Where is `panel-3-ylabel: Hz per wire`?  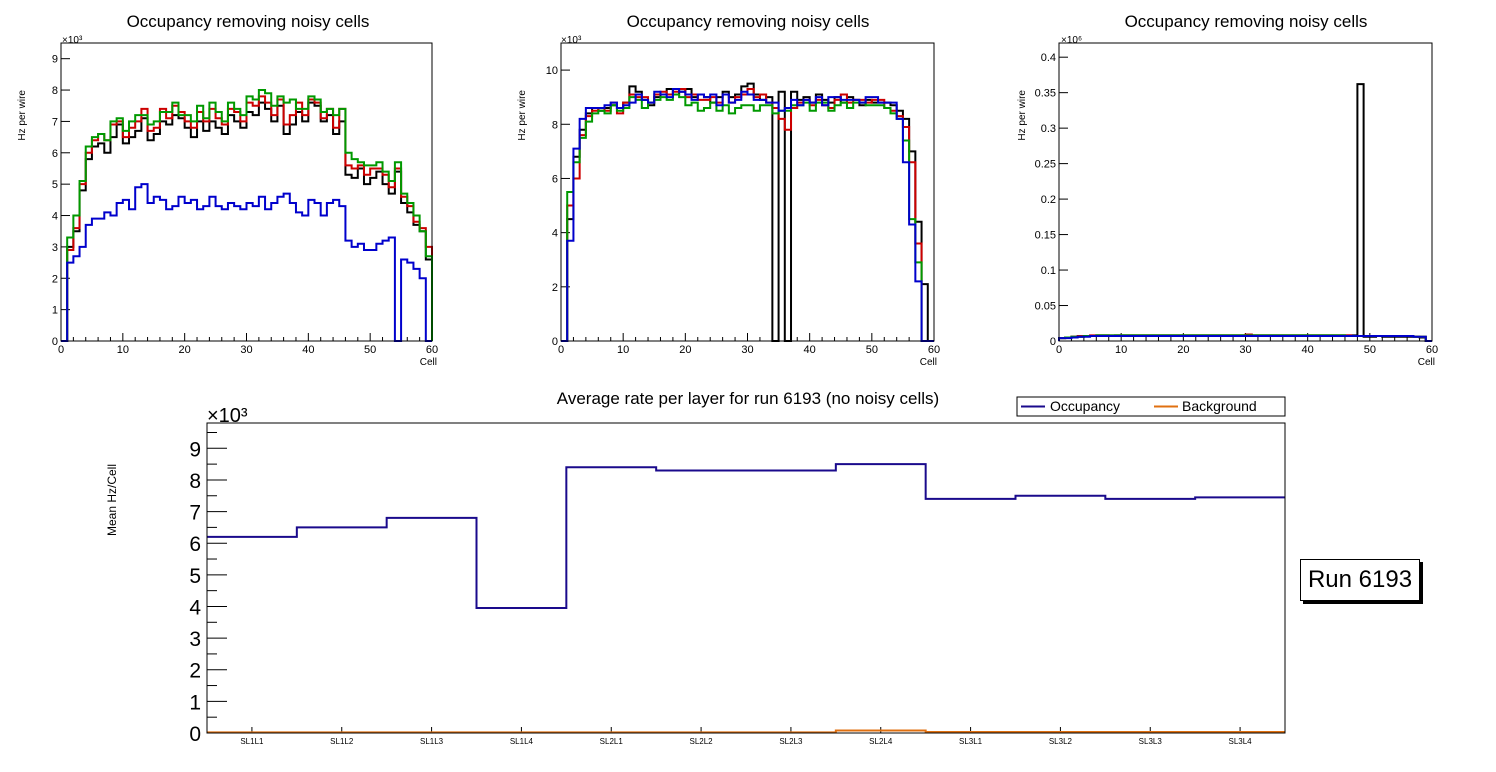 panel-3-ylabel: Hz per wire is located at coordinates (1022, 115).